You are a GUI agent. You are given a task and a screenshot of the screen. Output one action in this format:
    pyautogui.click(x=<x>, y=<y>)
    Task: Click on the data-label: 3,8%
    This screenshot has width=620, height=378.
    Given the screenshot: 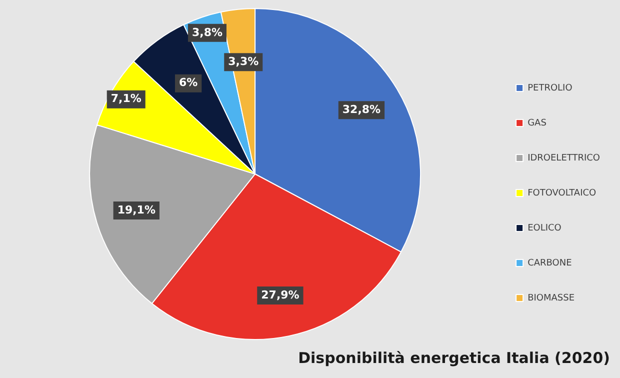 What is the action you would take?
    pyautogui.click(x=207, y=32)
    